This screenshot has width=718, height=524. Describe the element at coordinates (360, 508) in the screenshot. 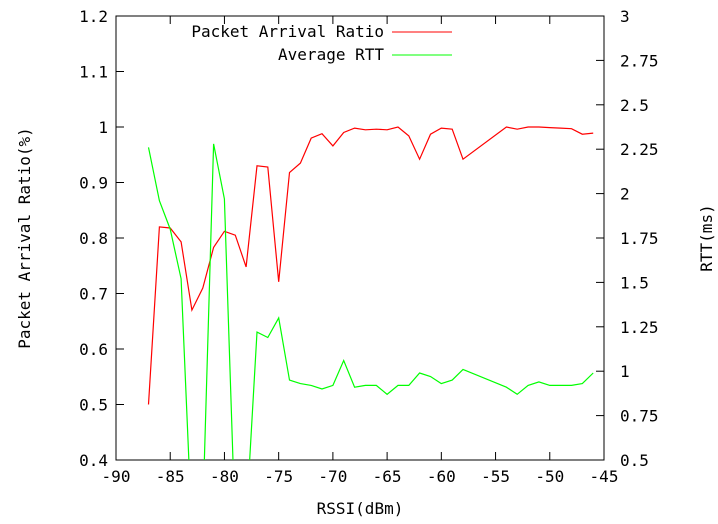

I see `x-axis-label: RSSI(dBm)` at that location.